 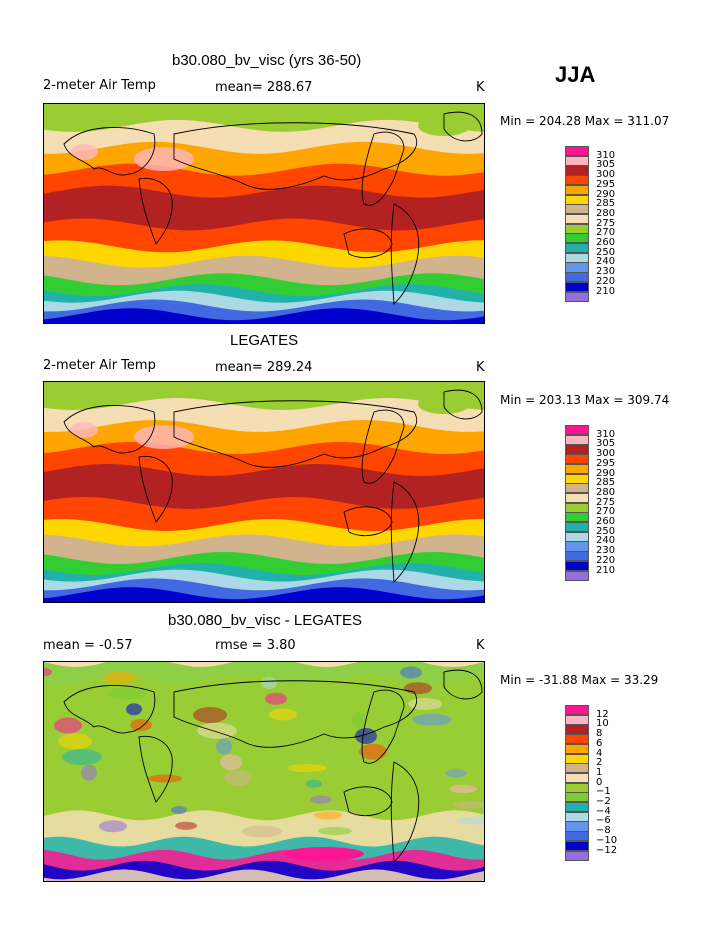 What do you see at coordinates (603, 811) in the screenshot?
I see `colorbar-tick-label: −4` at bounding box center [603, 811].